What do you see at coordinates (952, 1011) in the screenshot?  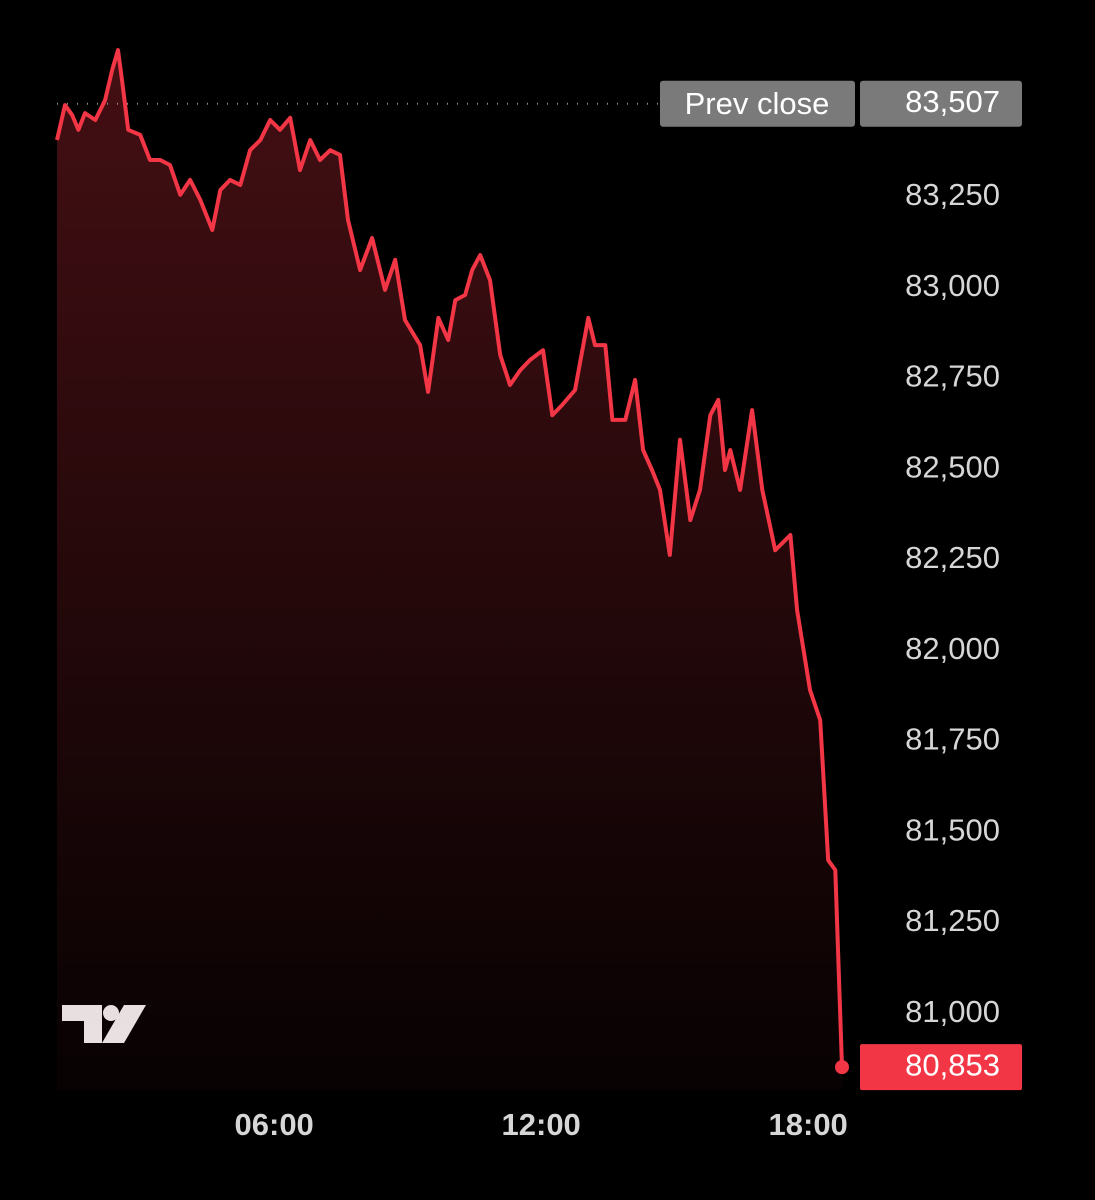 I see `y-tick-label: 81,000` at bounding box center [952, 1011].